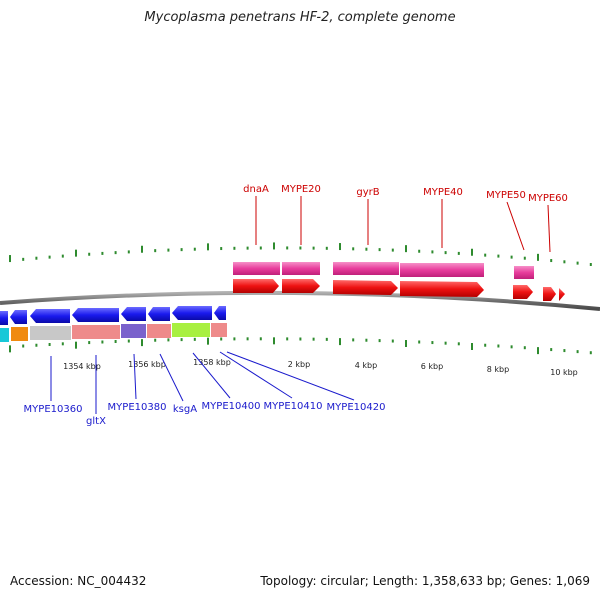 The height and width of the screenshot is (600, 600). Describe the element at coordinates (82, 366) in the screenshot. I see `scale-label: 1354 kbp` at that location.